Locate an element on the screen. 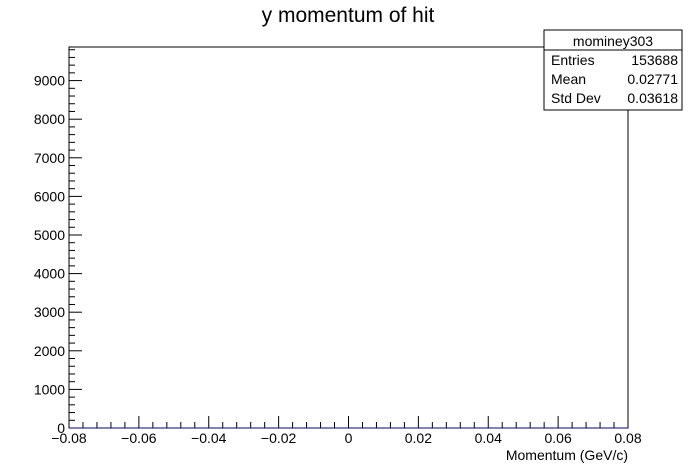 The height and width of the screenshot is (476, 698). y-tick-label: 0 is located at coordinates (61, 428).